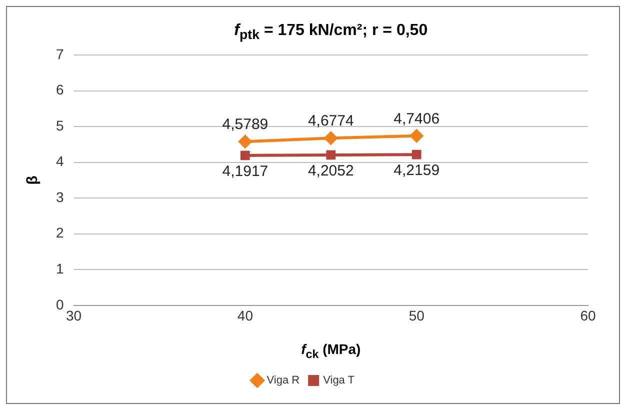 The image size is (628, 410). Describe the element at coordinates (331, 32) in the screenshot. I see `chart-title: f$_{ptk}$ = 175 kN/cm²; r = 0,50` at that location.